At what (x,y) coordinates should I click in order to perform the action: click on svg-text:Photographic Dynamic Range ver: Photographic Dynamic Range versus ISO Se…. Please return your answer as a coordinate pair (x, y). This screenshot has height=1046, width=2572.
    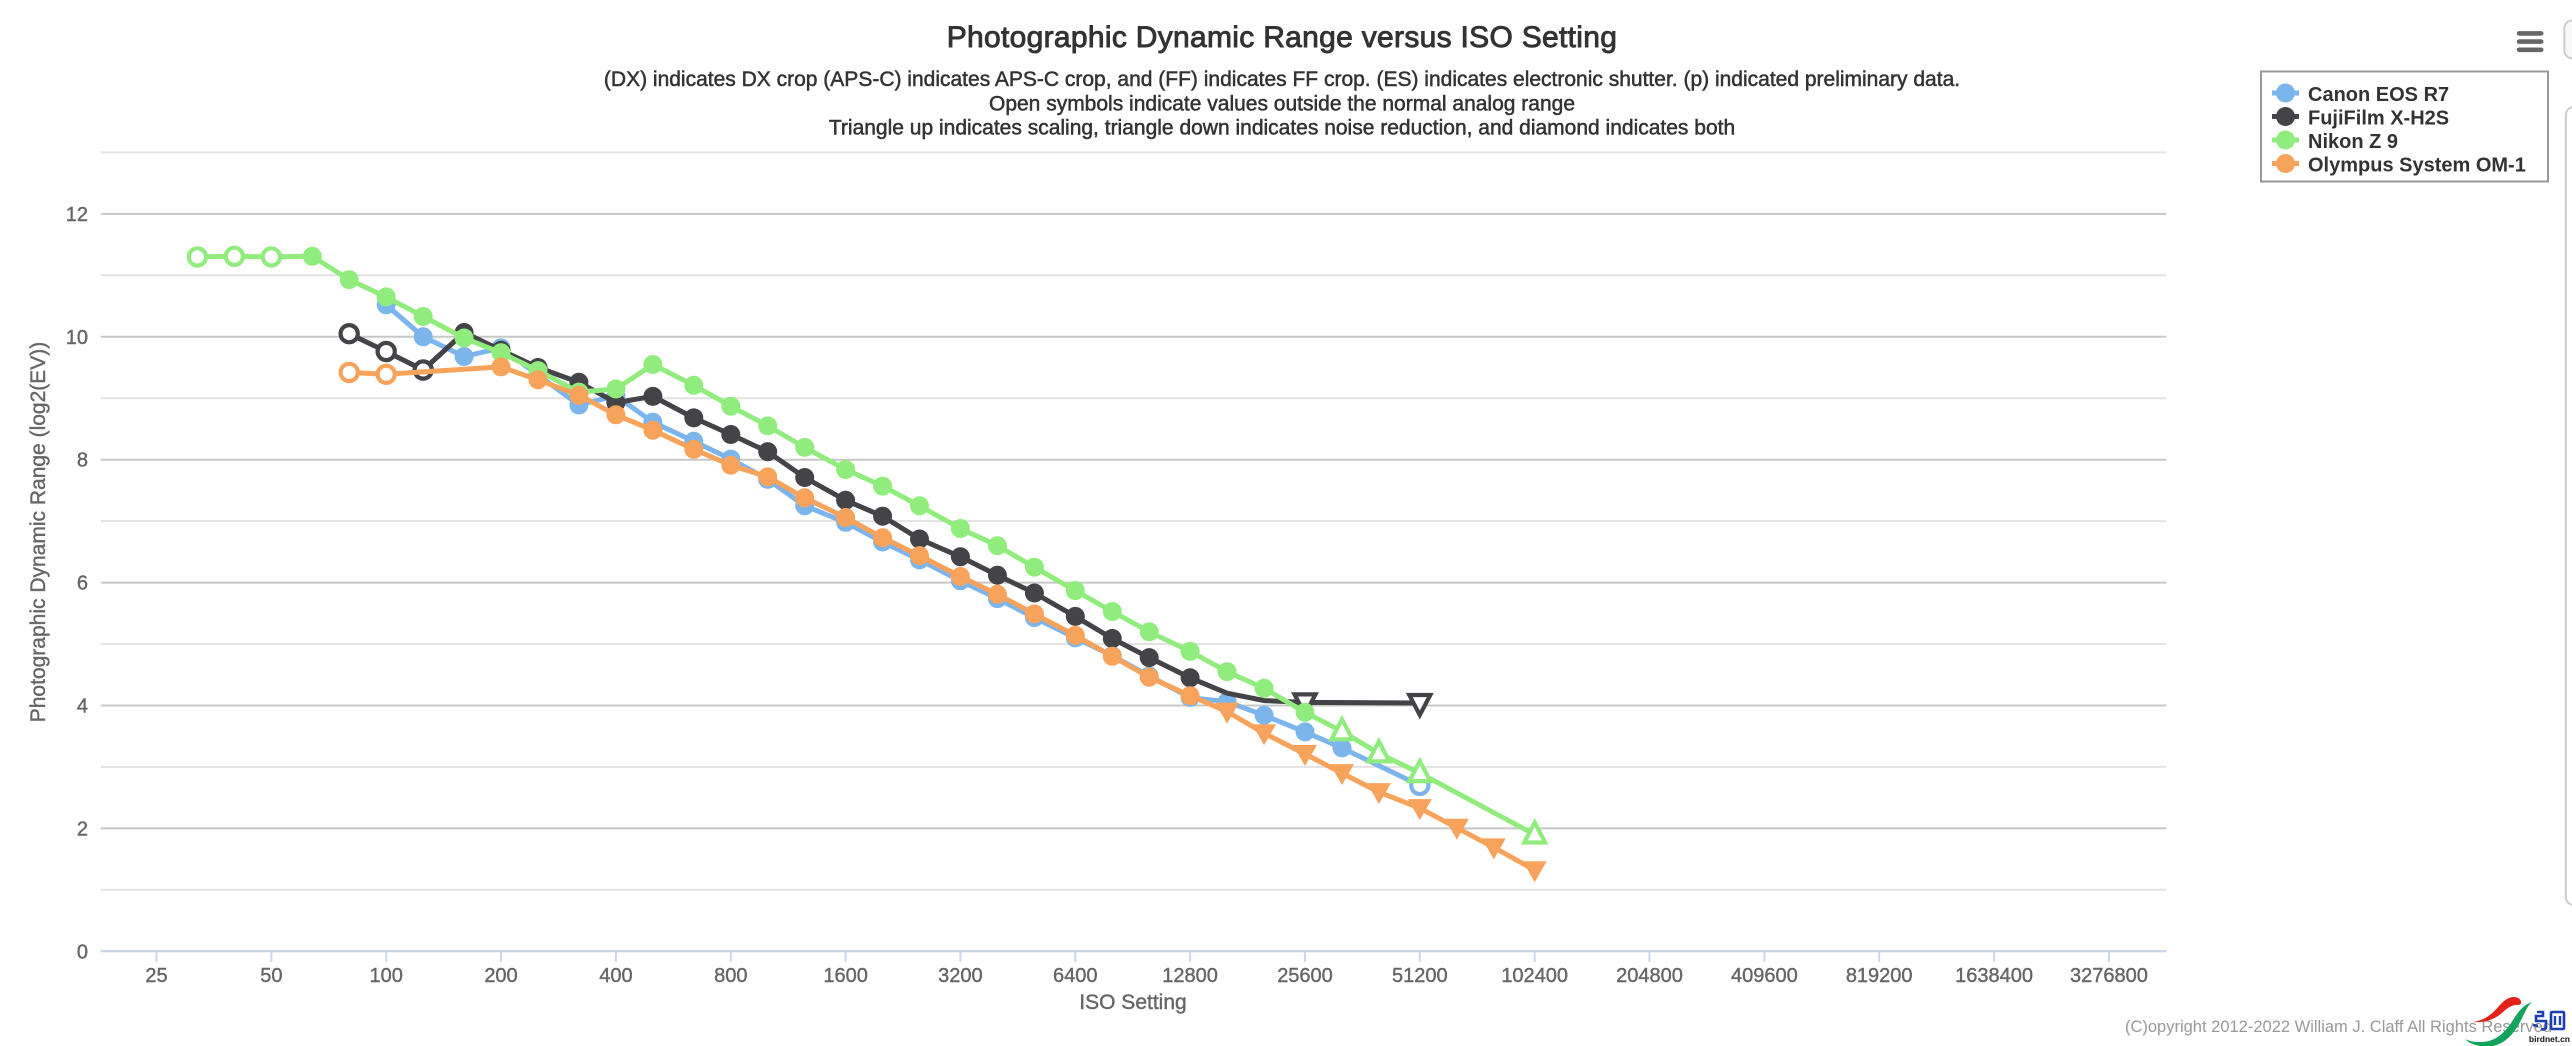
    Looking at the image, I should click on (1282, 37).